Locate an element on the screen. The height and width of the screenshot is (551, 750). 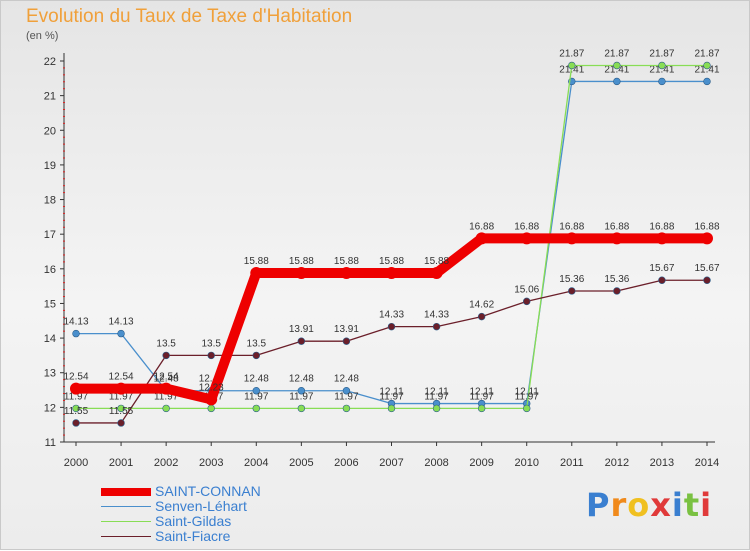
data-label: 12.11 is located at coordinates (527, 392).